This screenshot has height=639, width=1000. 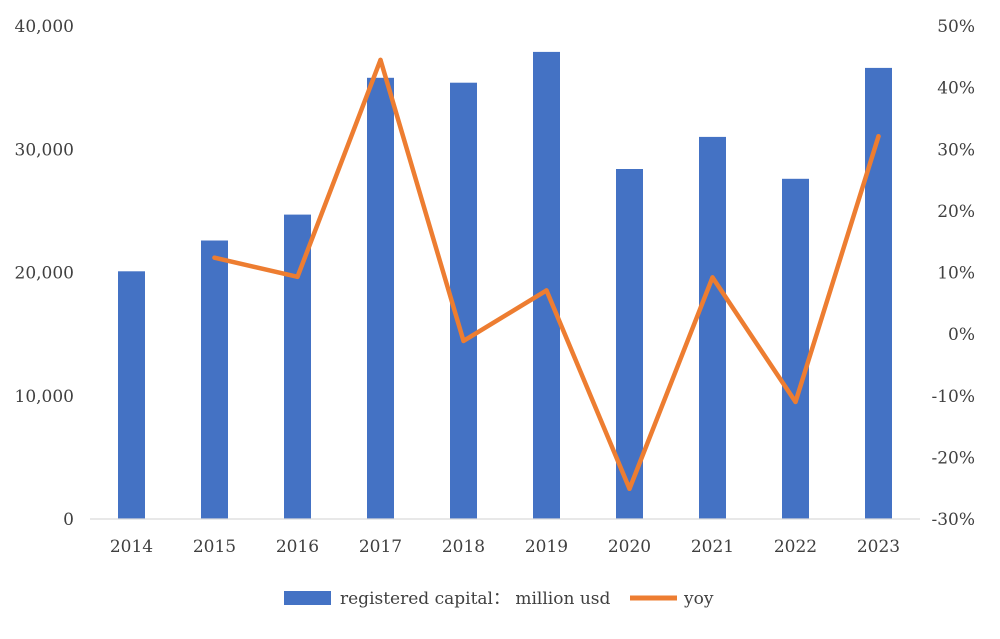 What do you see at coordinates (505, 547) in the screenshot?
I see `x-axis-ticks: 2014 2015 2016 2017 2018 2019 2020 2021 2022 2023` at bounding box center [505, 547].